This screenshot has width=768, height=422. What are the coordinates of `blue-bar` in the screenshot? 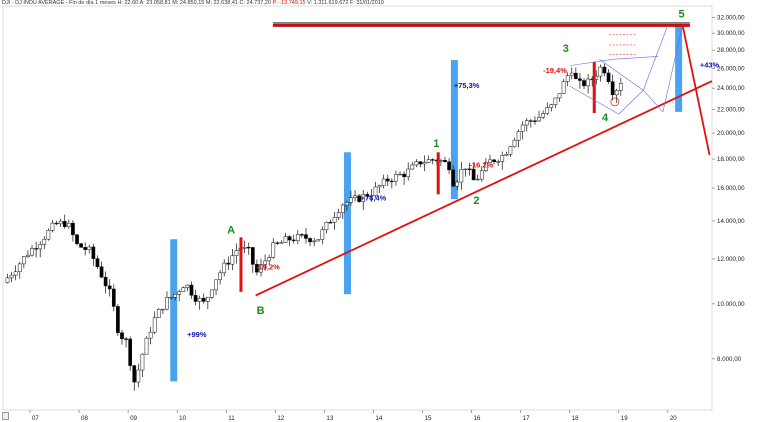 It's located at (454, 130).